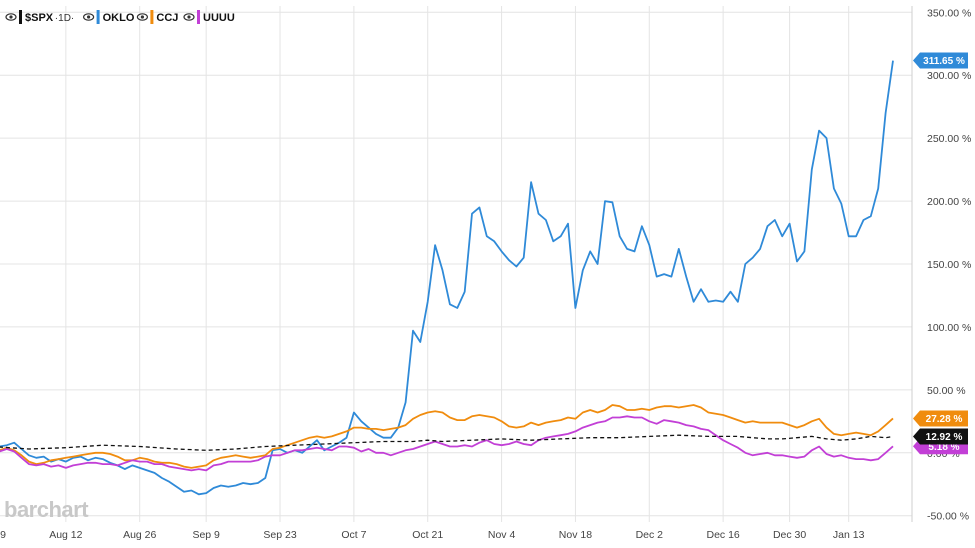 Image resolution: width=975 pixels, height=548 pixels. I want to click on legend-interval: ·1D·, so click(64, 18).